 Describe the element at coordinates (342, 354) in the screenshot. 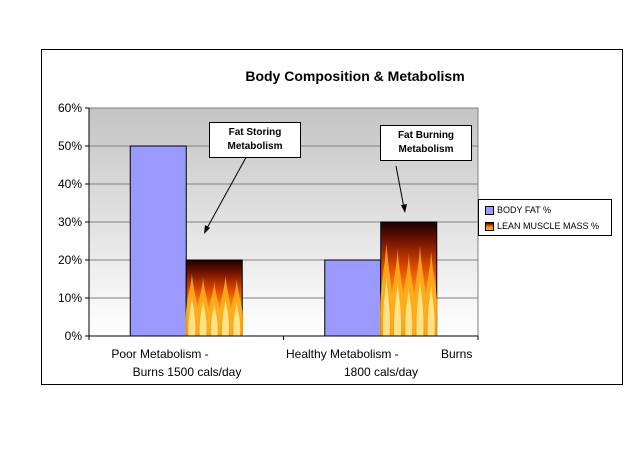

I see `x-category-label-line: Healthy Metabolism -` at that location.